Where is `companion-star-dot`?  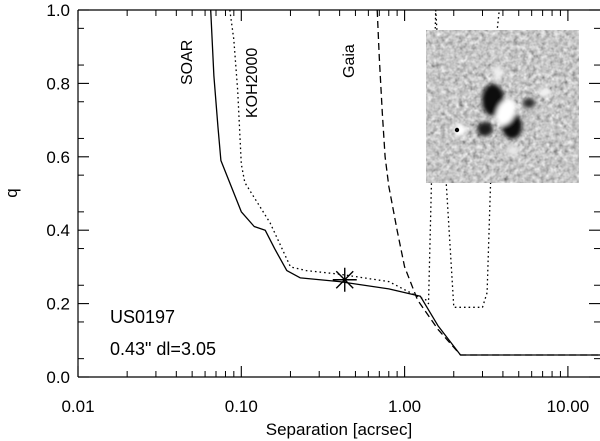 companion-star-dot is located at coordinates (457, 130).